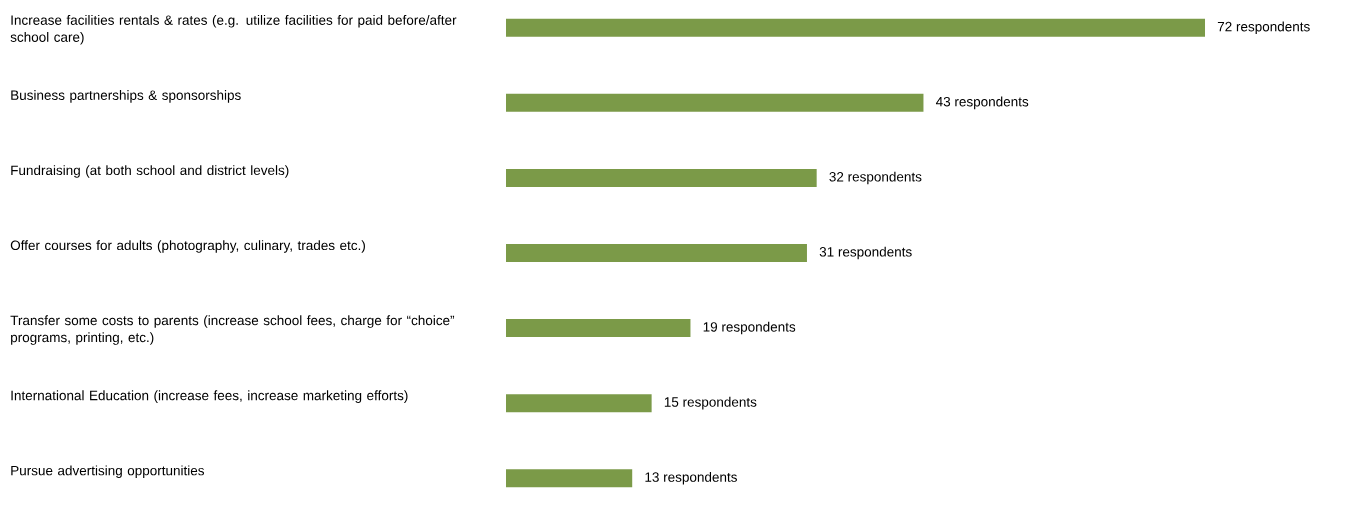 This screenshot has width=1361, height=506. I want to click on y-tick-label: Pursue advertising opportunities, so click(108, 472).